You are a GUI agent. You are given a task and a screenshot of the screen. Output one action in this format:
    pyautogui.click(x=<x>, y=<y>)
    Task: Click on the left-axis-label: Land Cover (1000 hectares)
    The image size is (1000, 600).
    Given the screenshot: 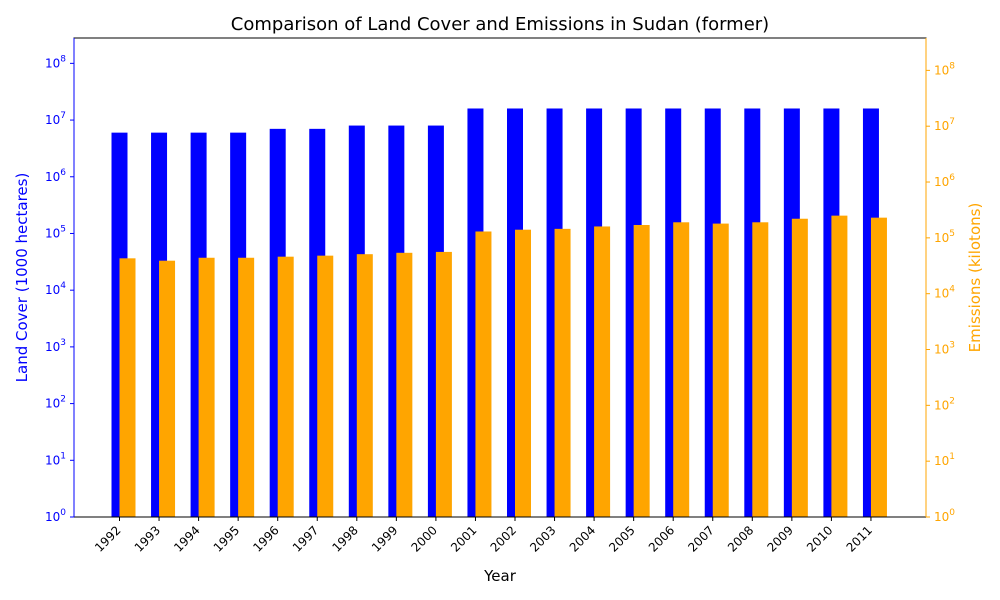 What is the action you would take?
    pyautogui.click(x=22, y=278)
    